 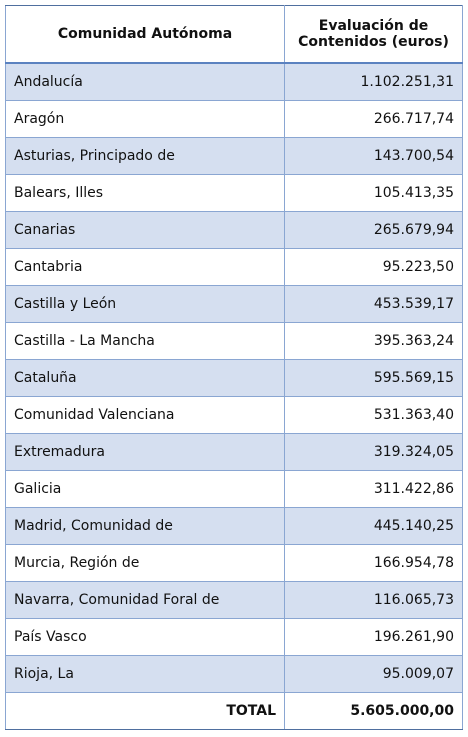 I want to click on table-row: Castilla y León 453.539,17, so click(x=234, y=304).